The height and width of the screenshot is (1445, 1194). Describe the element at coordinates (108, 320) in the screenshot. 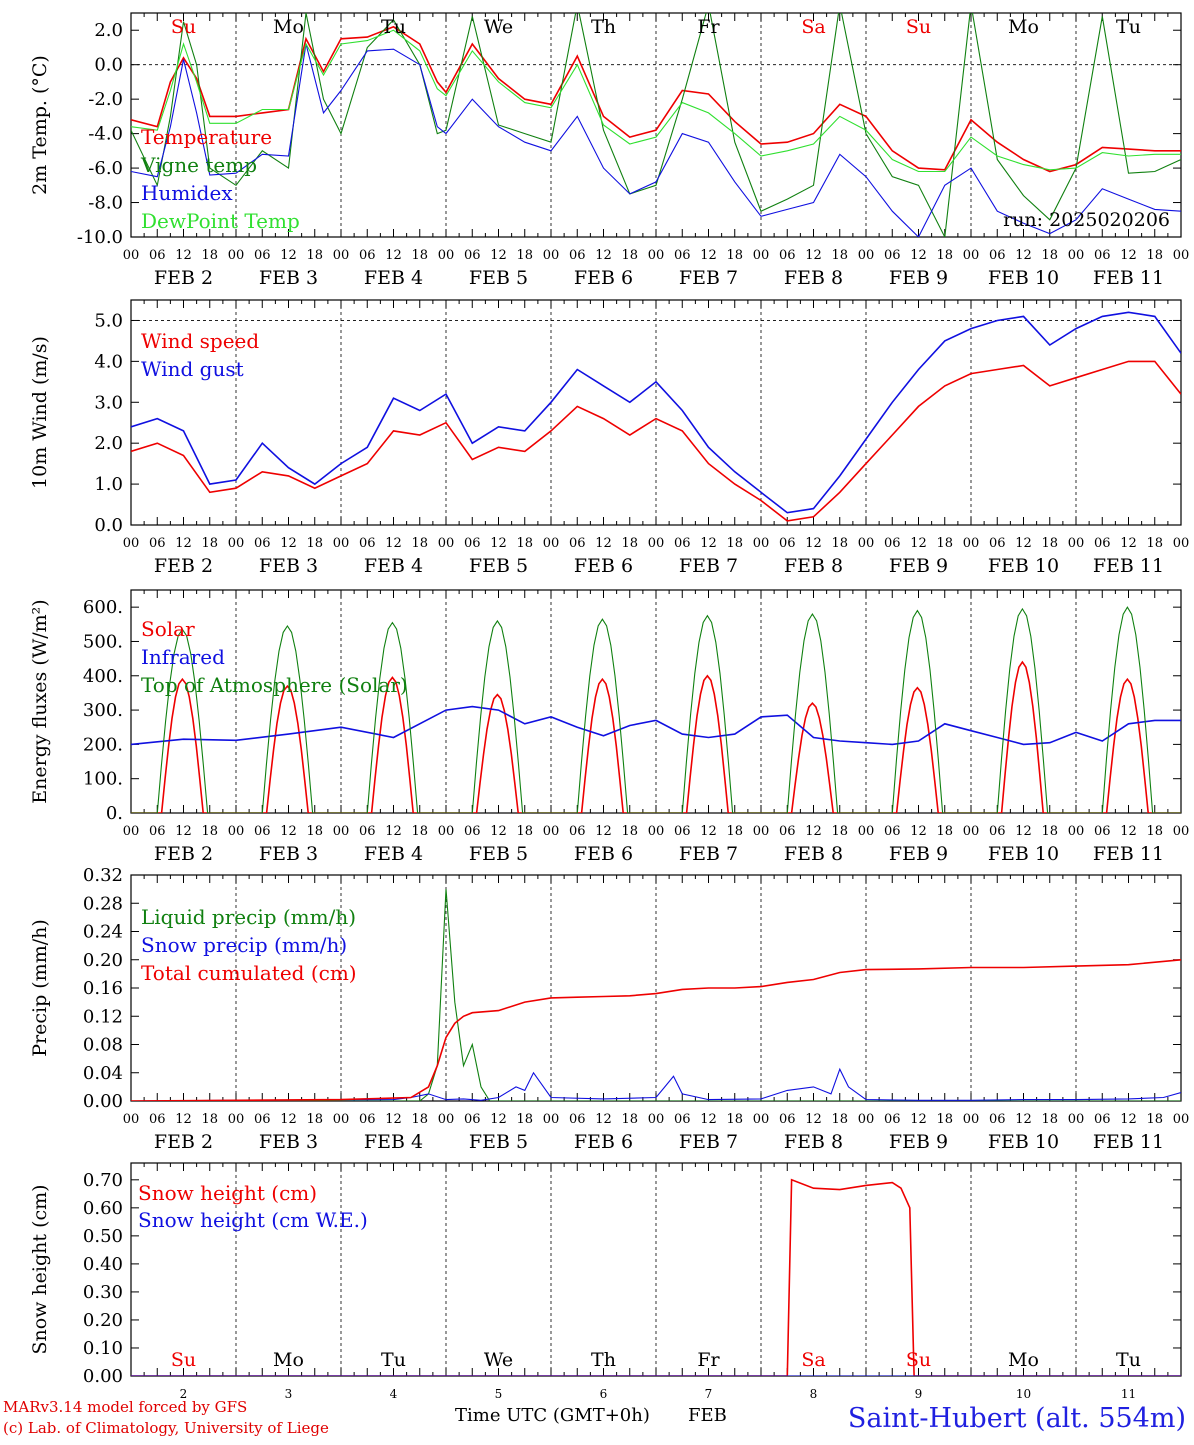

I see `wind-ytick-label: 5.0` at that location.